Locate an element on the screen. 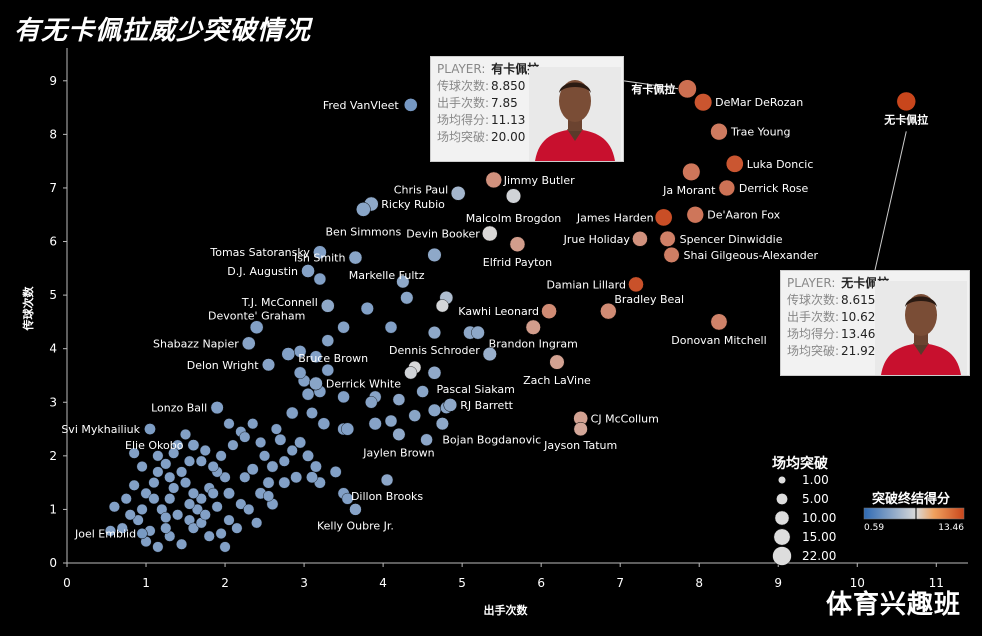  x-tick-label: 1 is located at coordinates (146, 583).